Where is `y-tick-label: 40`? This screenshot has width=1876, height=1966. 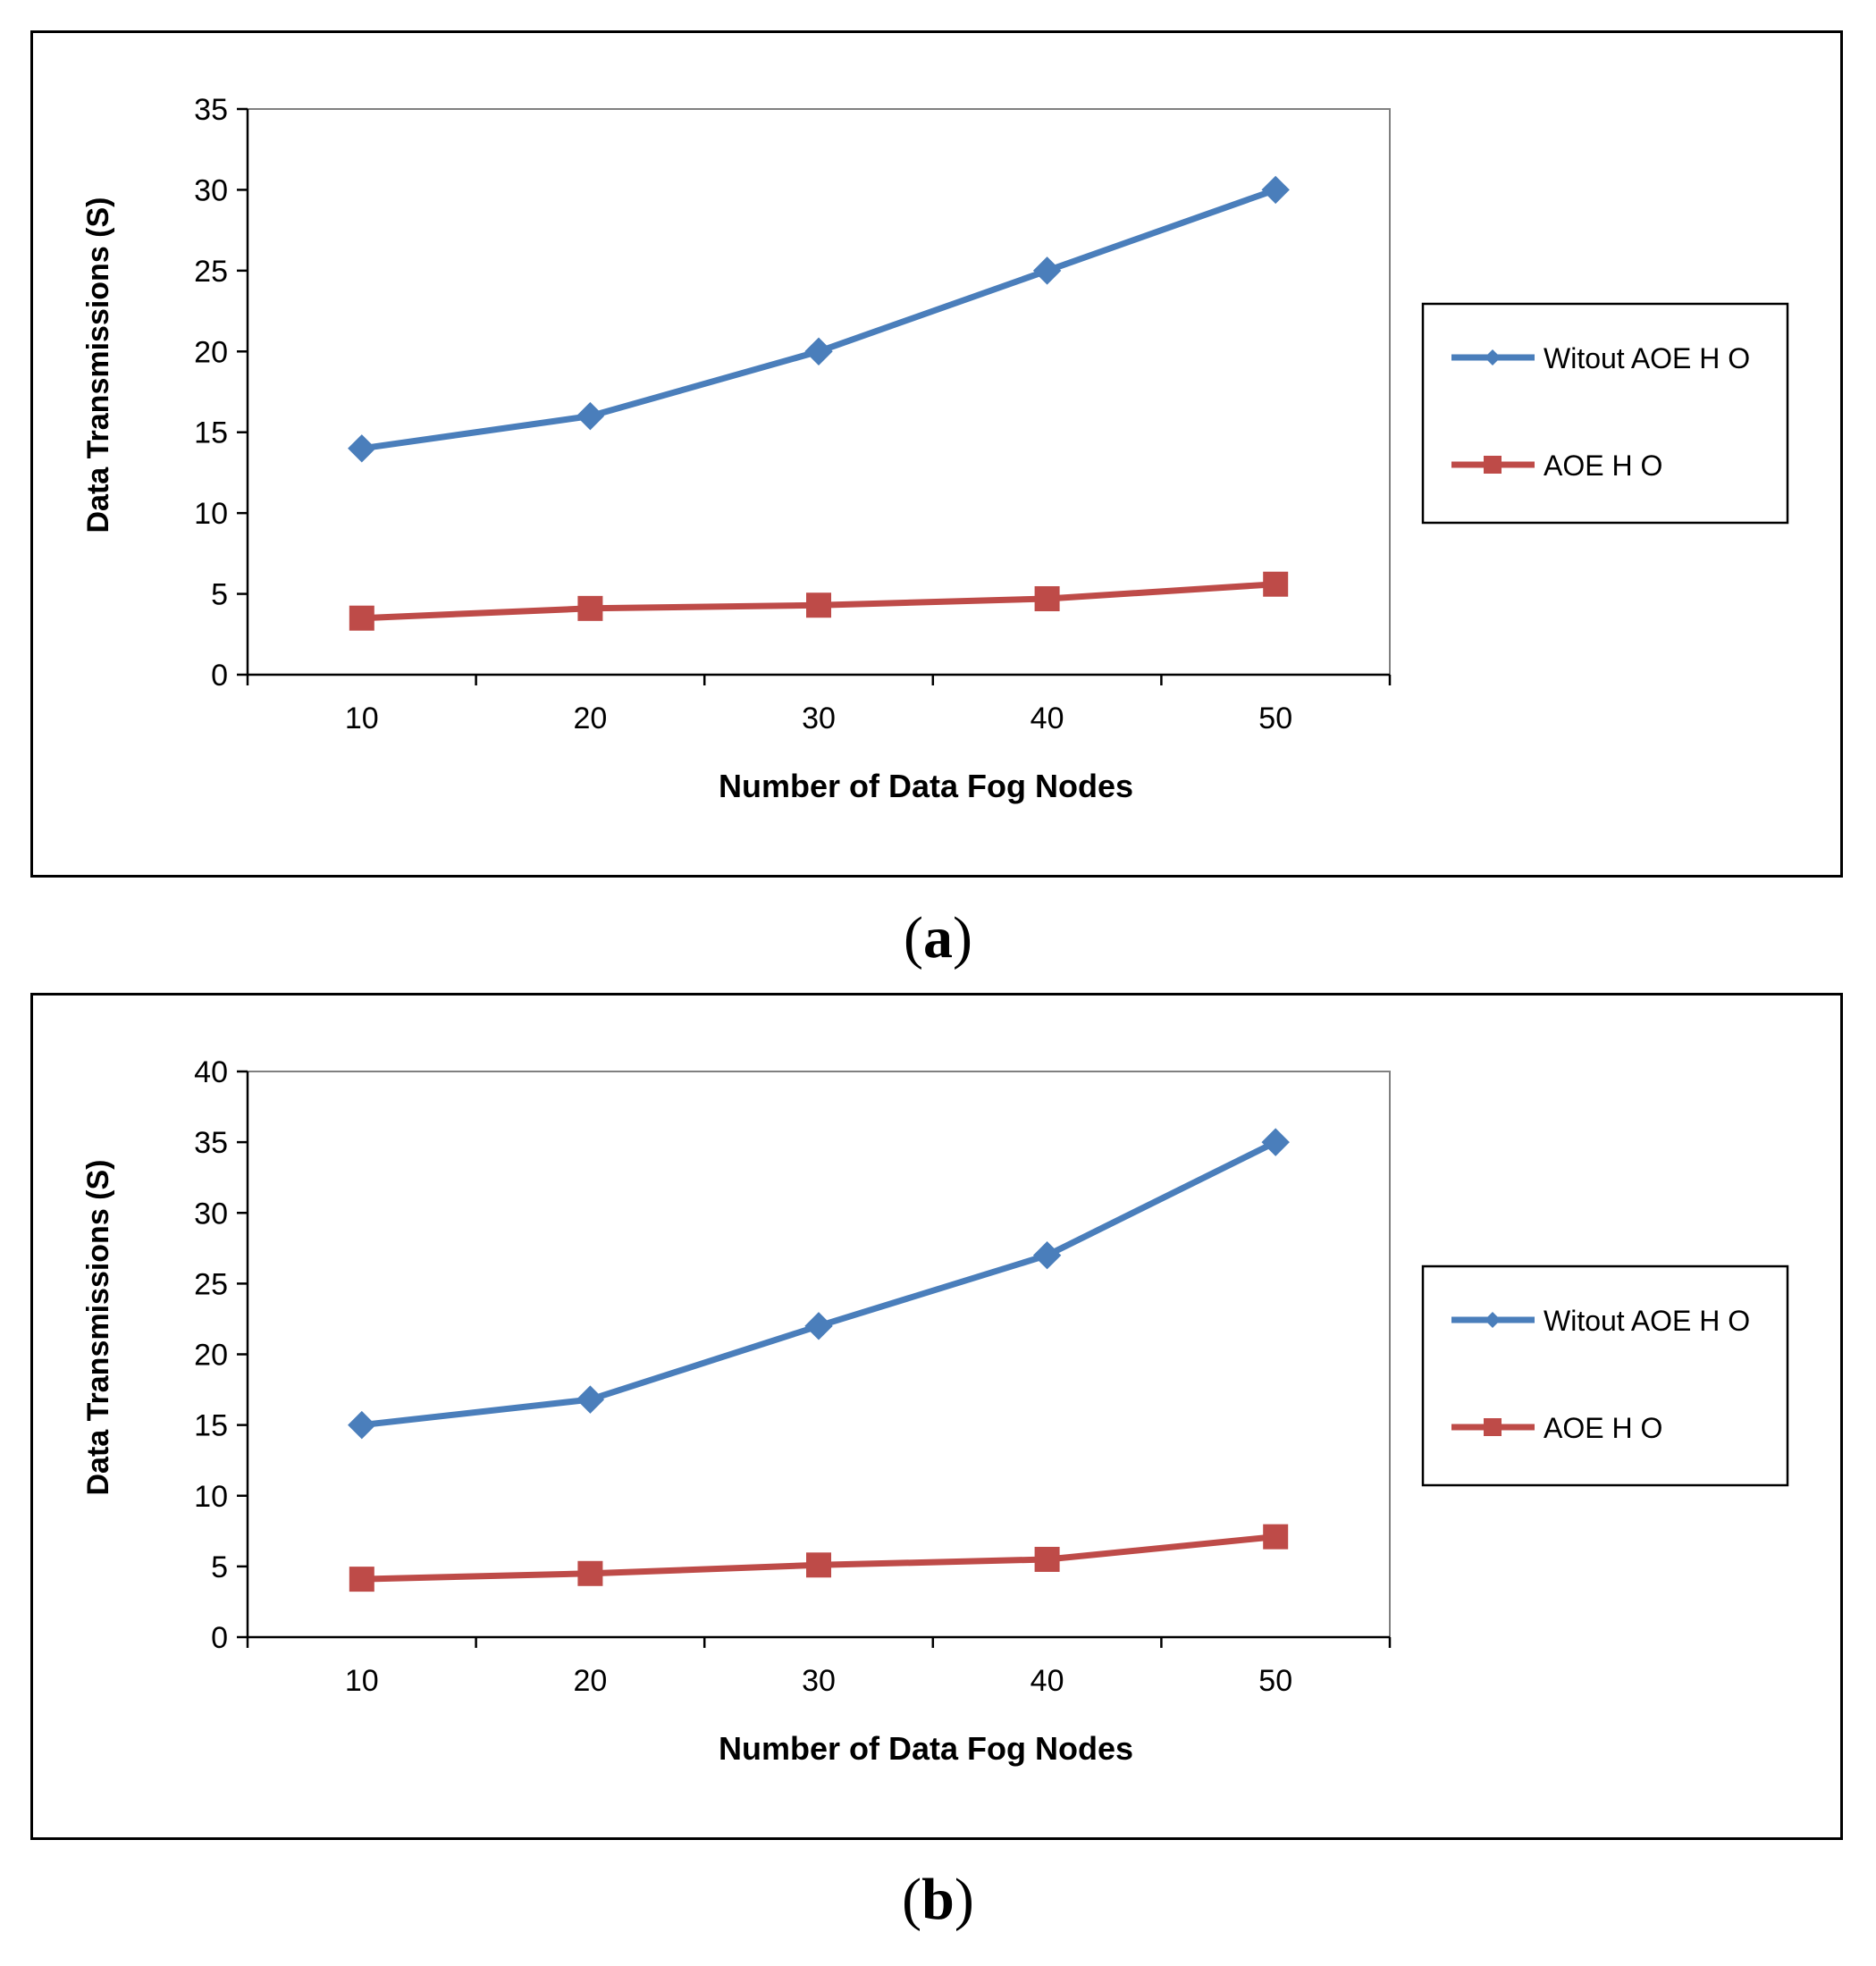
y-tick-label: 40 is located at coordinates (211, 1072).